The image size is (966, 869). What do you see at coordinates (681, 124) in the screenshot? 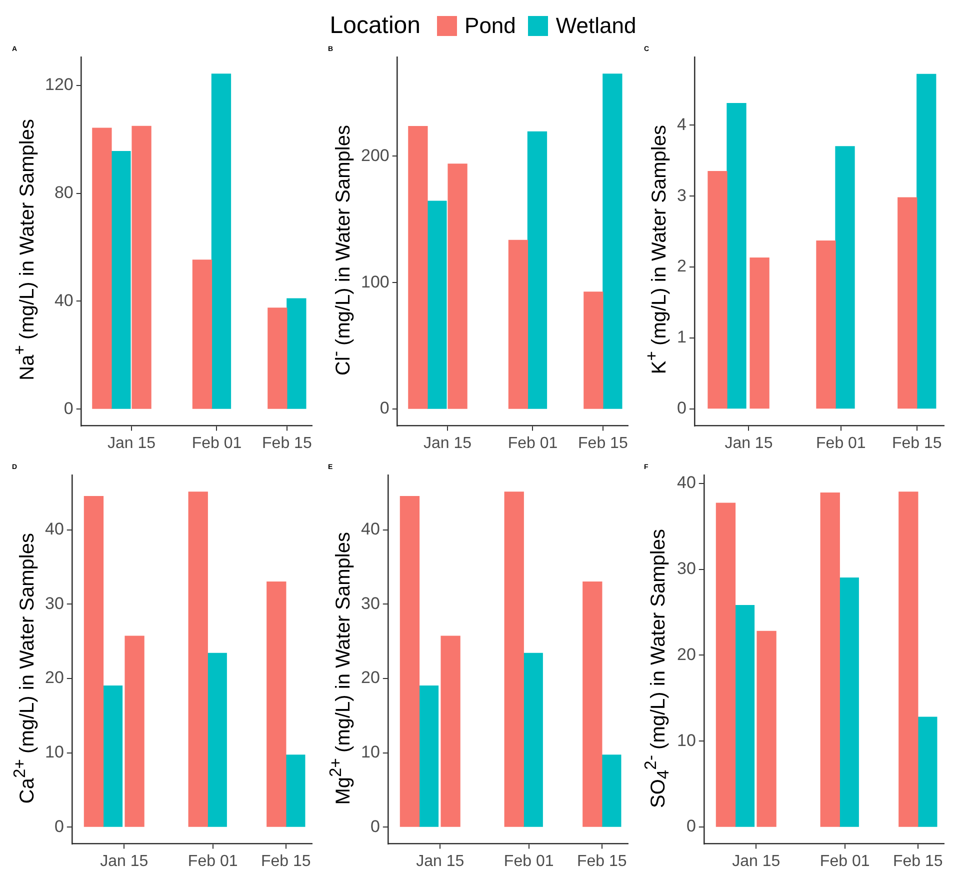
I see `y-tick-label: 4` at bounding box center [681, 124].